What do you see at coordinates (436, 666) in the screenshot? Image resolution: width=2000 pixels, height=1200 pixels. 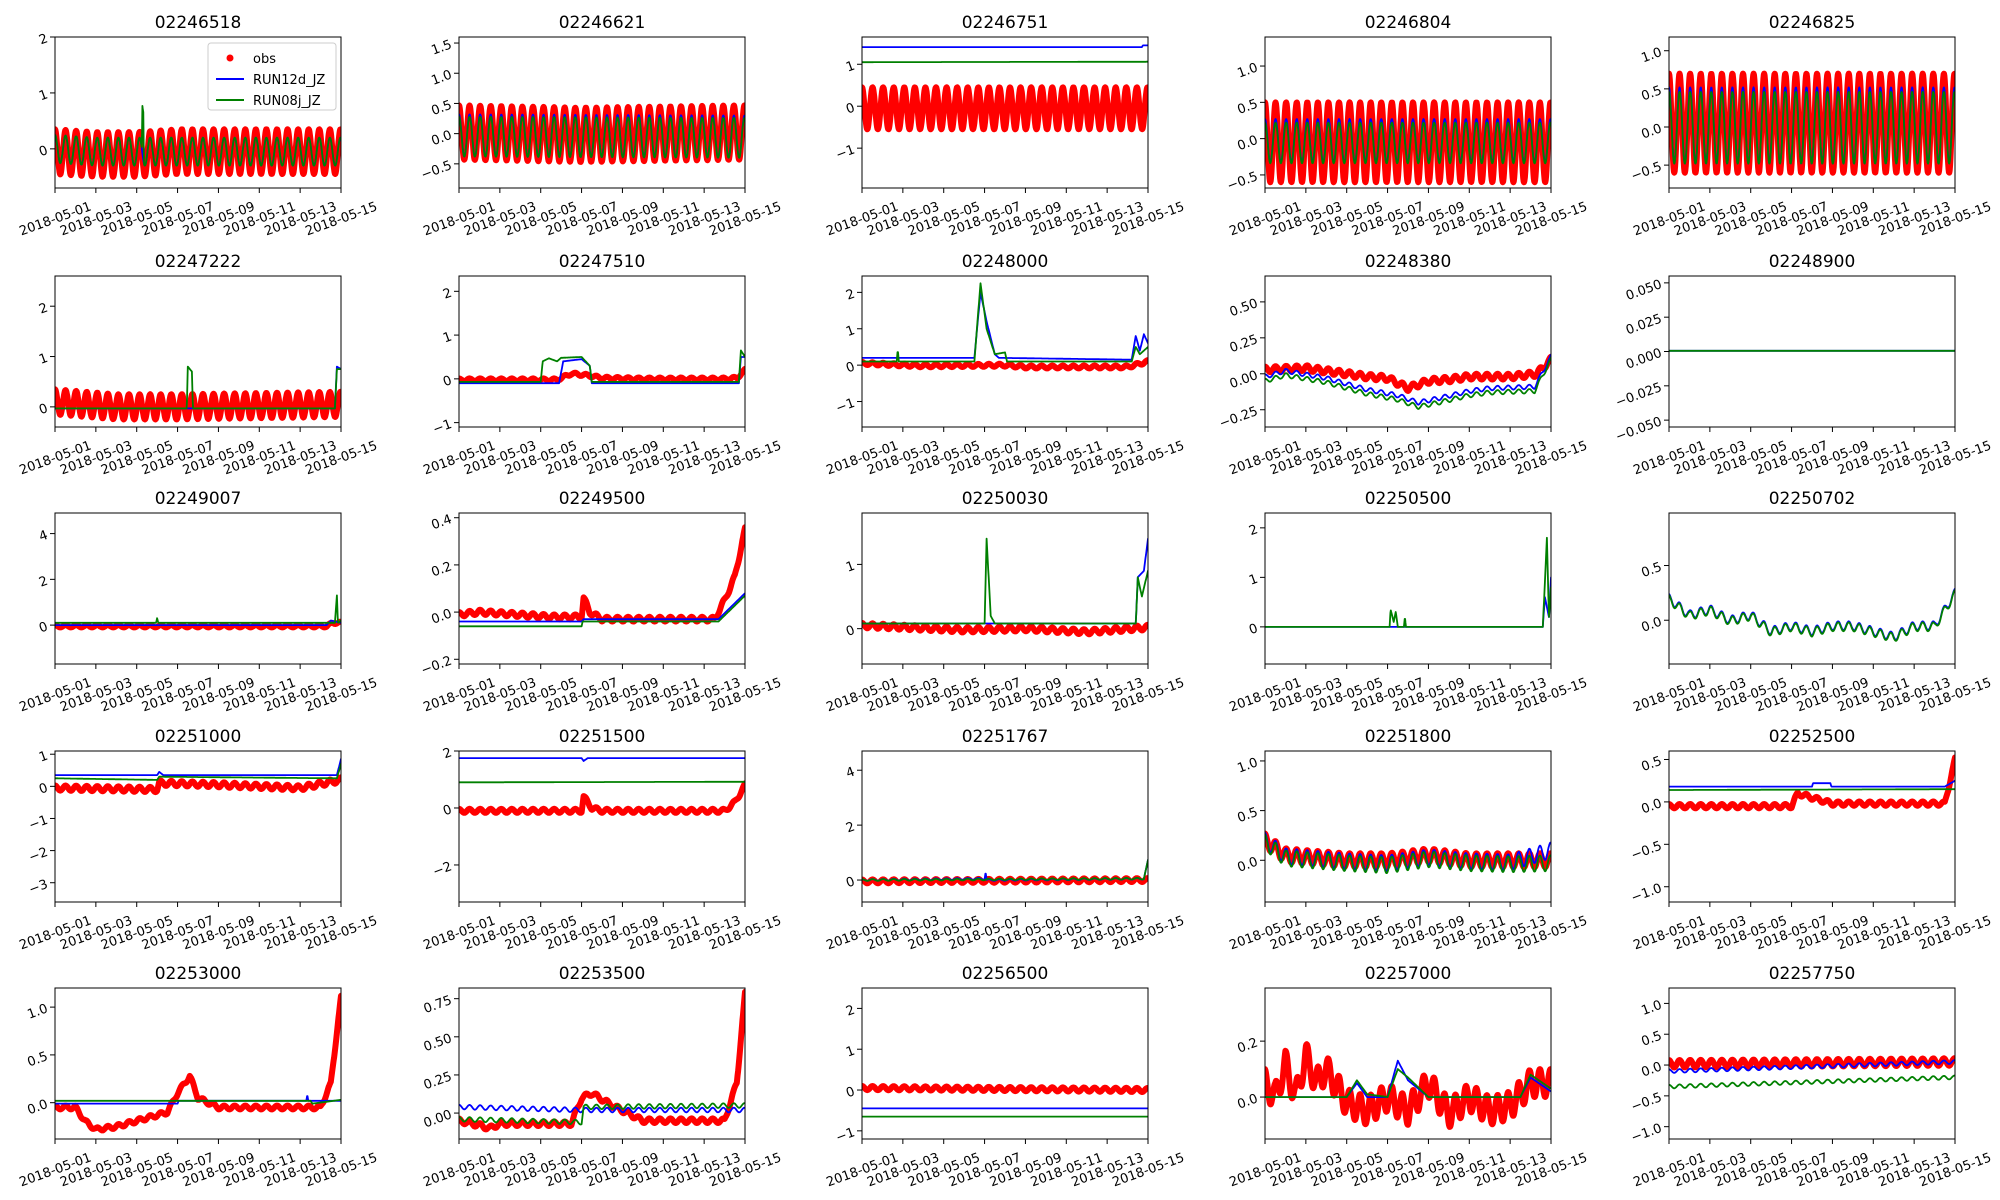 I see `y-tick-label: −0.2` at bounding box center [436, 666].